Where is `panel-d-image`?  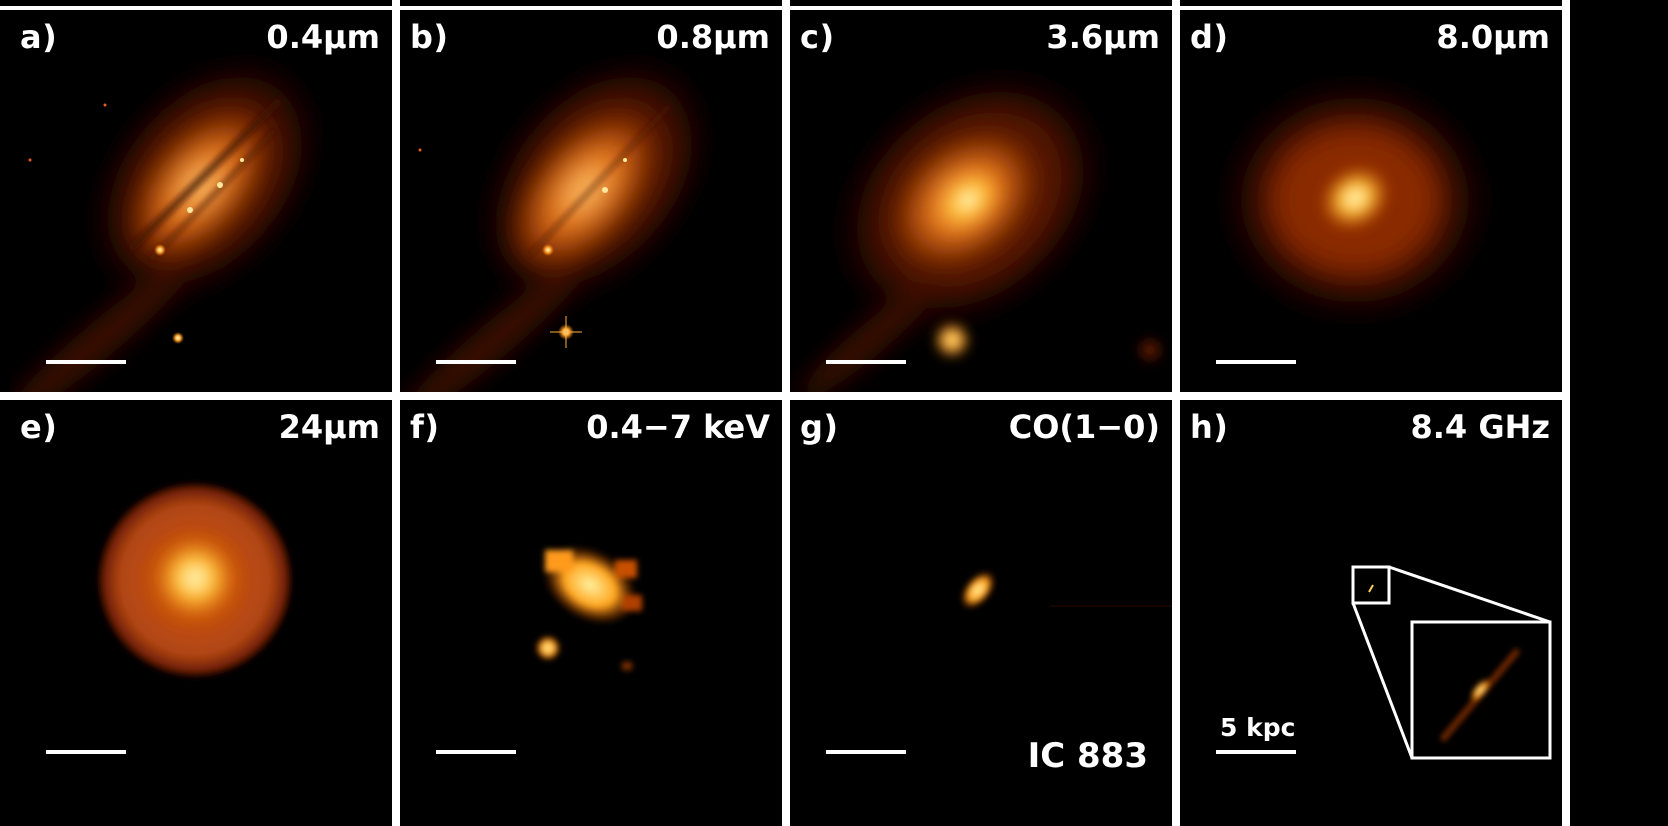
panel-d-image is located at coordinates (1355, 200).